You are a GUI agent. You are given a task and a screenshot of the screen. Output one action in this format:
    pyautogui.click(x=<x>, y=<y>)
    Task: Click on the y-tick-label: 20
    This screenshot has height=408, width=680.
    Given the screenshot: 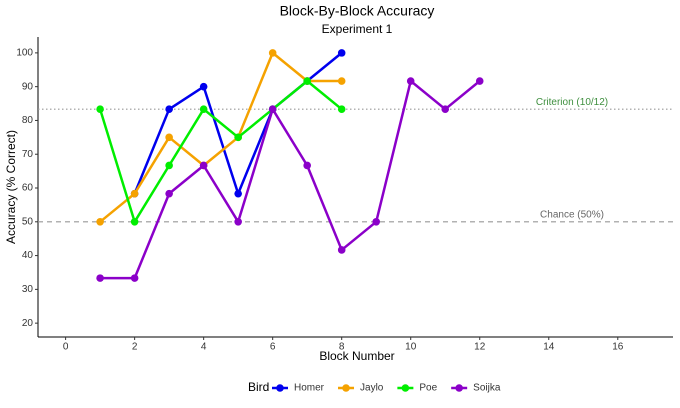 What is the action you would take?
    pyautogui.click(x=28, y=323)
    